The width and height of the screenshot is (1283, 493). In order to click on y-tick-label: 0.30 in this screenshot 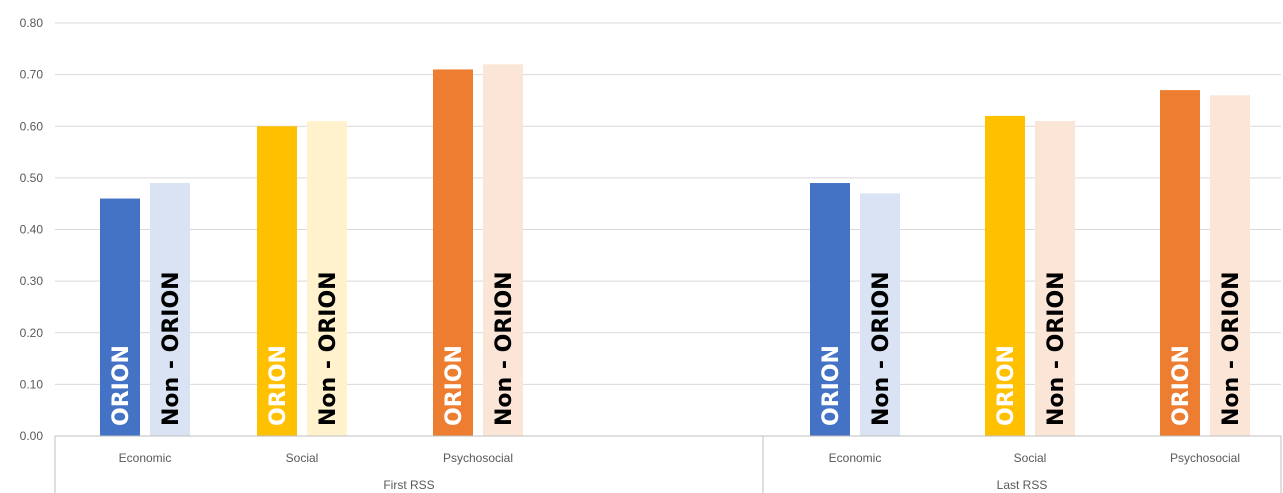, I will do `click(32, 281)`.